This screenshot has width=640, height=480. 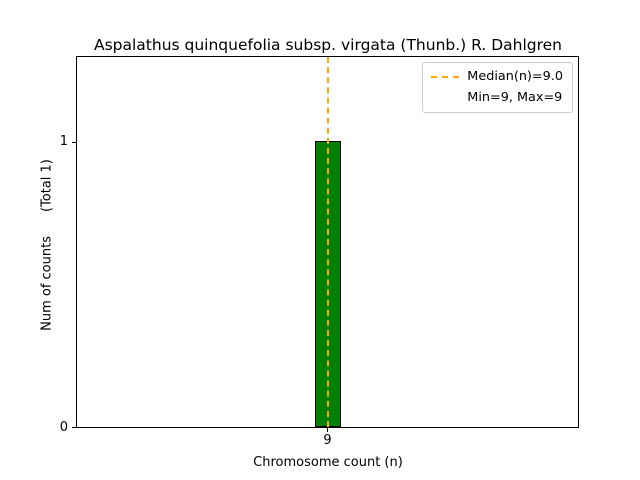 What do you see at coordinates (63, 427) in the screenshot?
I see `ytick-label-0: 0` at bounding box center [63, 427].